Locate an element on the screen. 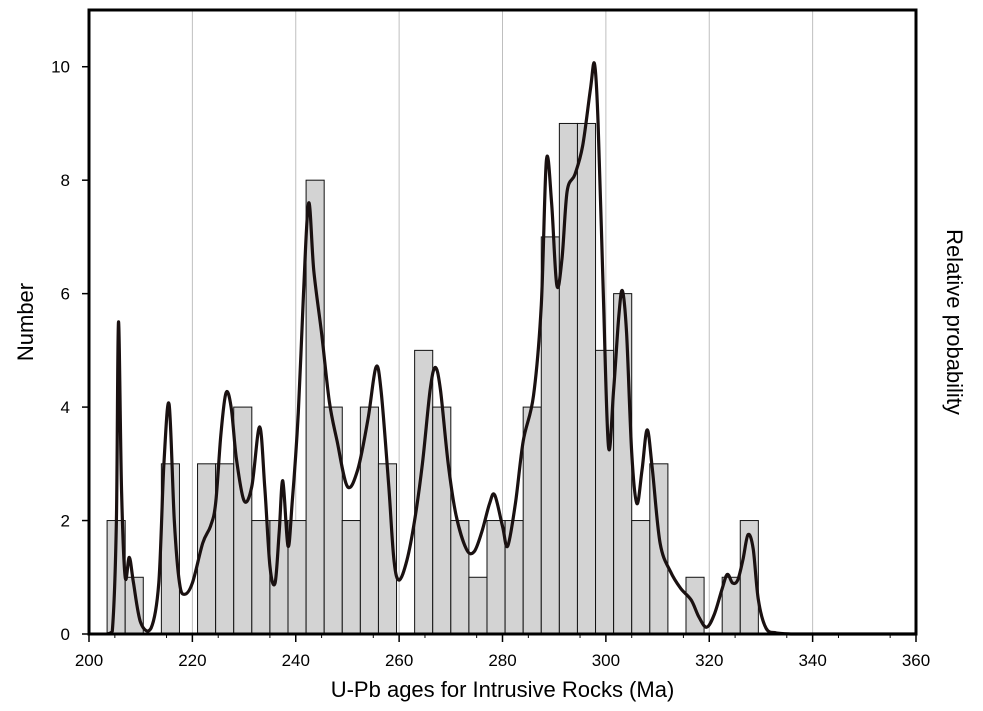 This screenshot has height=711, width=983. x-tick-label: 320 is located at coordinates (709, 660).